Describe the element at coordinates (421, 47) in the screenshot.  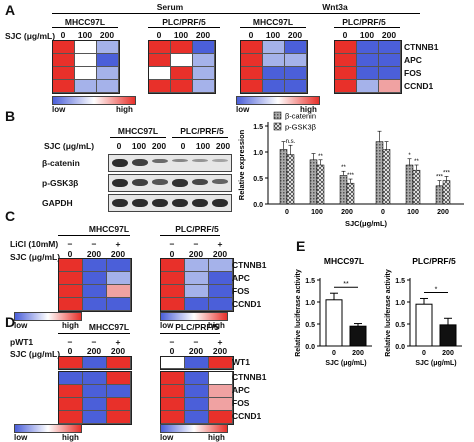
I see `a-gene-1: CTNNB1` at that location.